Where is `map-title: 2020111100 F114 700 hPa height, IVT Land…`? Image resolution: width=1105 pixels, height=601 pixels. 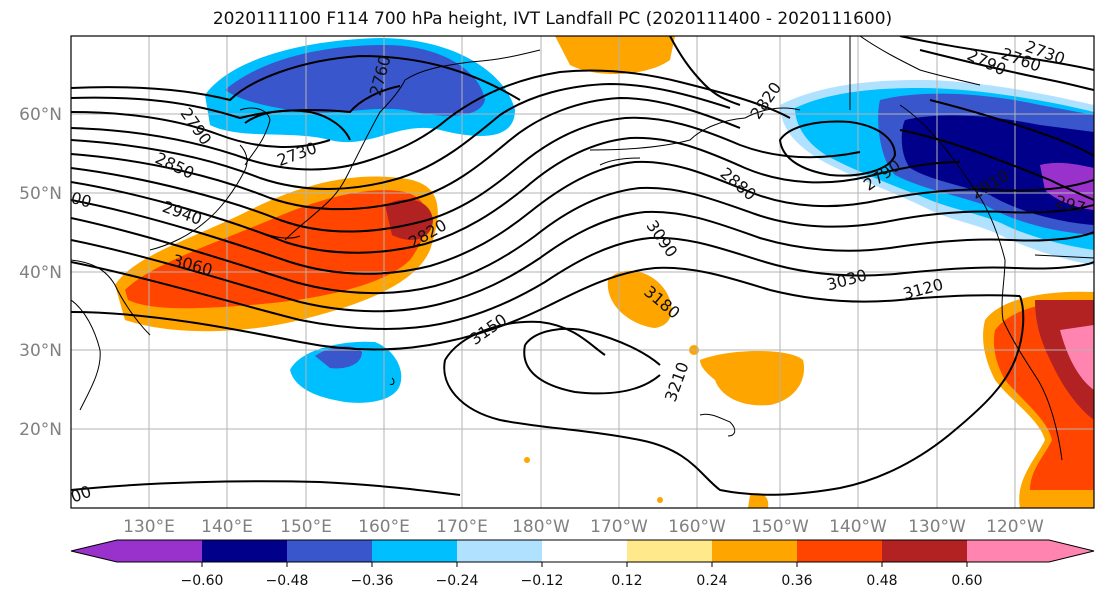 map-title: 2020111100 F114 700 hPa height, IVT Land… is located at coordinates (552, 19).